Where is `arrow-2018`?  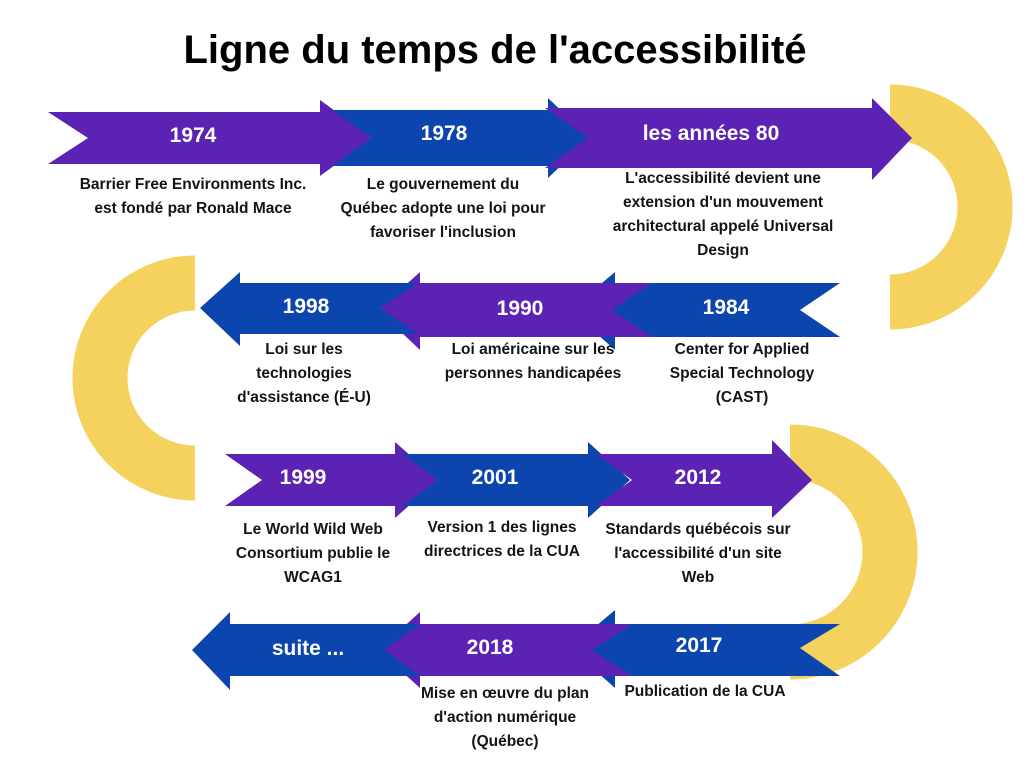 arrow-2018 is located at coordinates (505, 650).